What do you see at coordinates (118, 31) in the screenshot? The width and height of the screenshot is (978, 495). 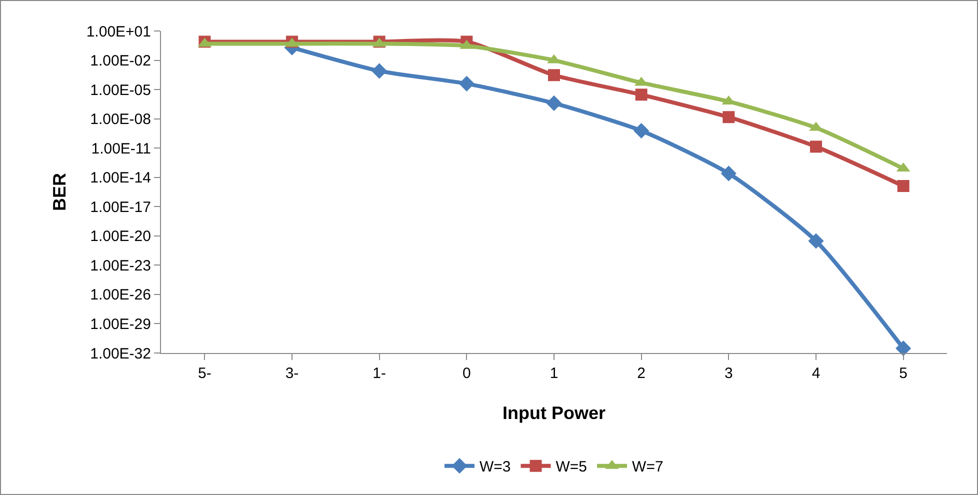 I see `y-tick-label: 1.00E+01` at bounding box center [118, 31].